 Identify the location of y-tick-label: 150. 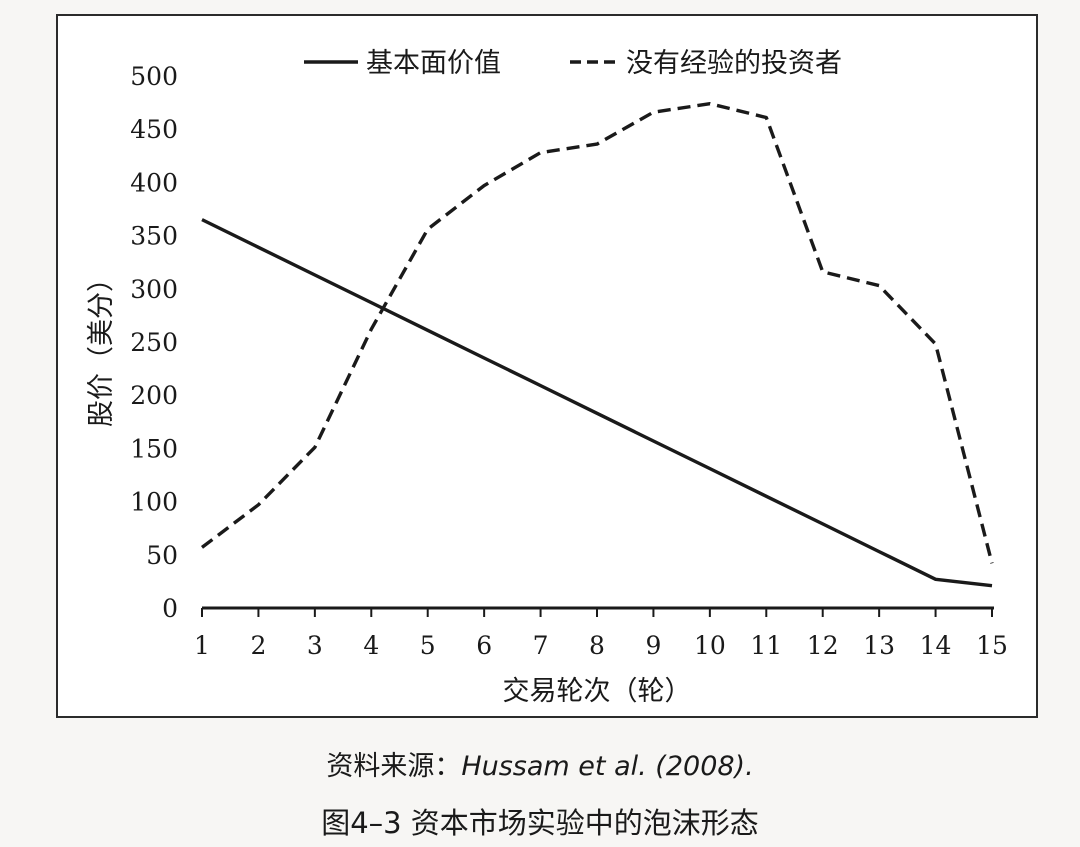
(154, 448).